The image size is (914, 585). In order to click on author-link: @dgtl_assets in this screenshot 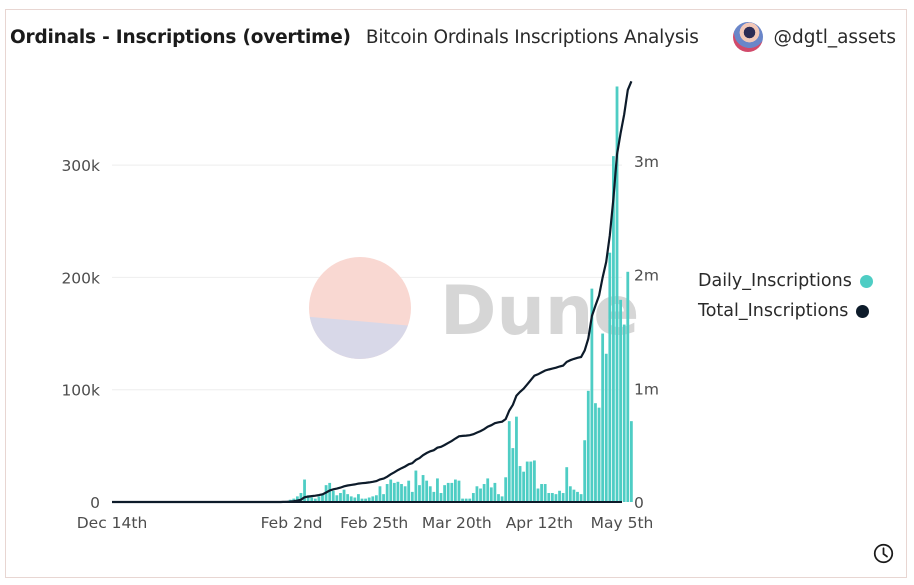, I will do `click(814, 37)`.